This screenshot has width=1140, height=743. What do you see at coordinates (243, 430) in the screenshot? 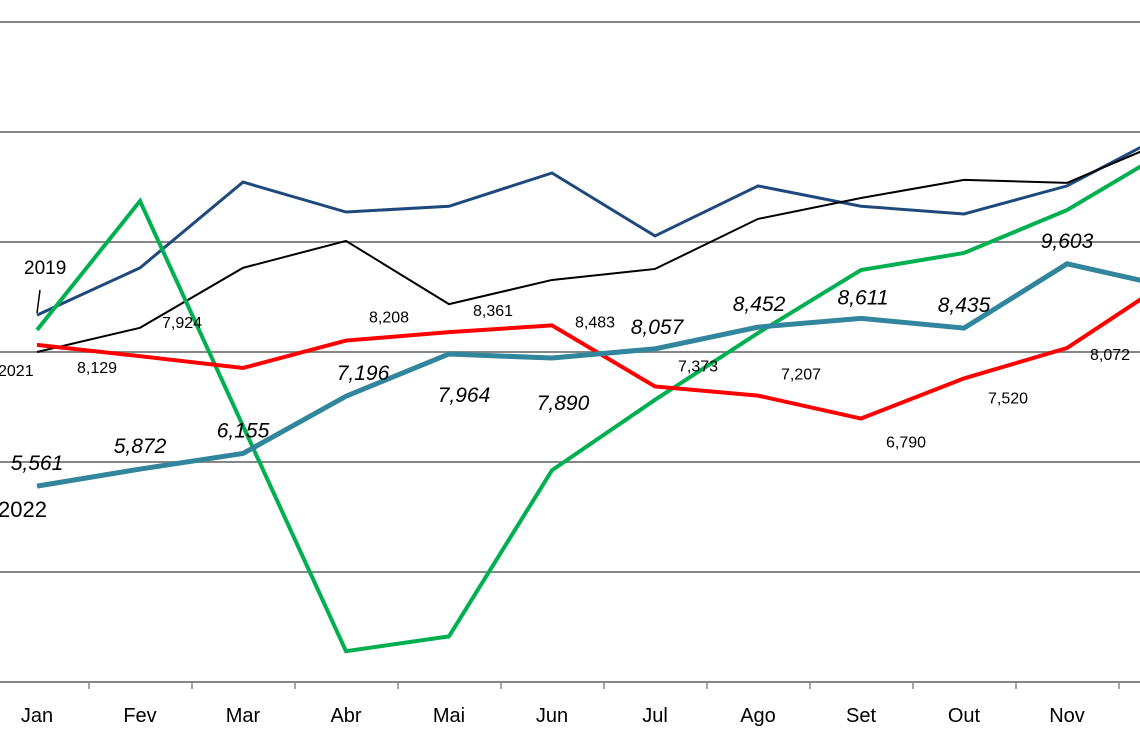
I see `data-label: 6,155` at bounding box center [243, 430].